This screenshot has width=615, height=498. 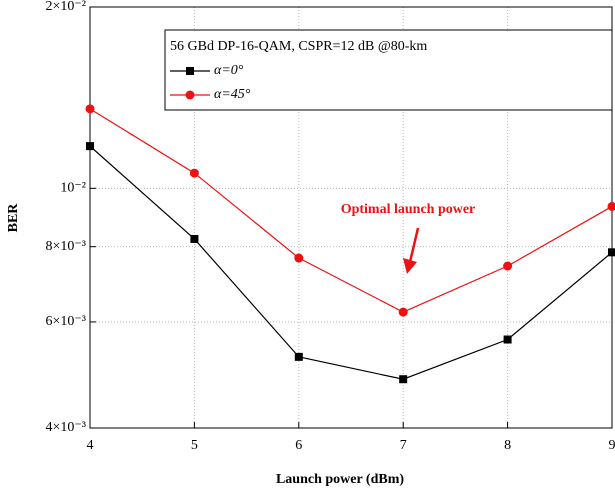 I want to click on annotation: Optimal launch power, so click(x=408, y=209).